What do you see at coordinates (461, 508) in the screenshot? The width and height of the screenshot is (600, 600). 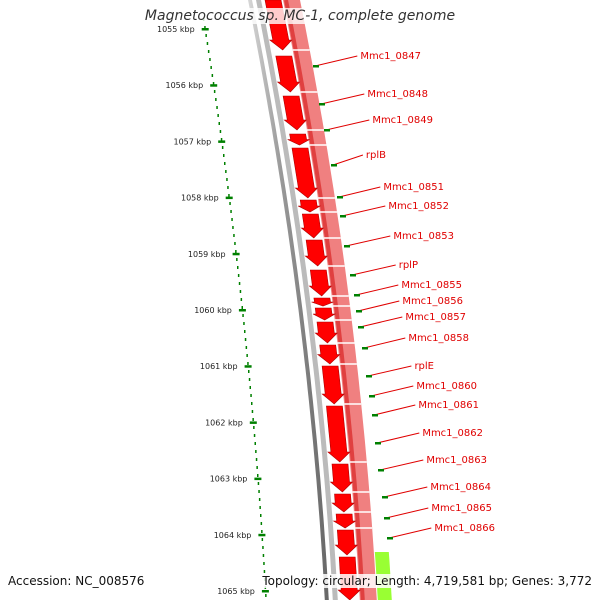 I see `gene-label: Mmc1_0865` at bounding box center [461, 508].